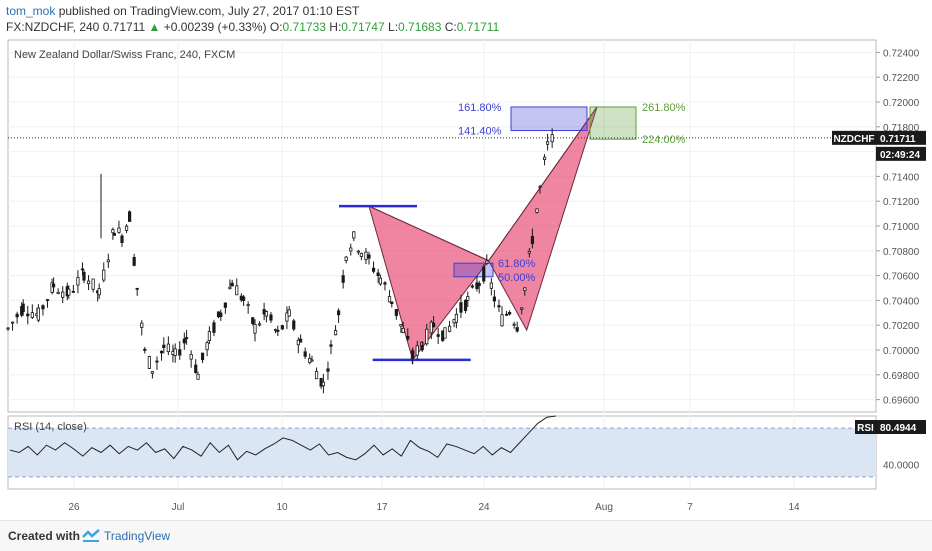  What do you see at coordinates (282, 507) in the screenshot?
I see `x-tick-label: 10` at bounding box center [282, 507].